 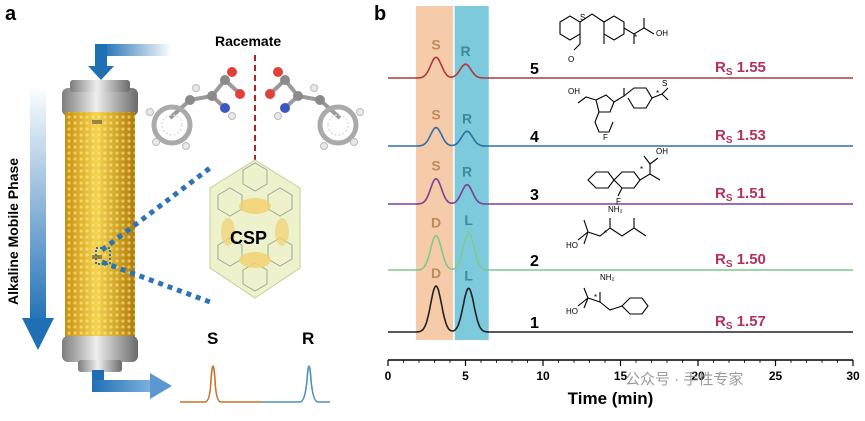 What do you see at coordinates (435, 115) in the screenshot?
I see `peak-label-4-S: S` at bounding box center [435, 115].